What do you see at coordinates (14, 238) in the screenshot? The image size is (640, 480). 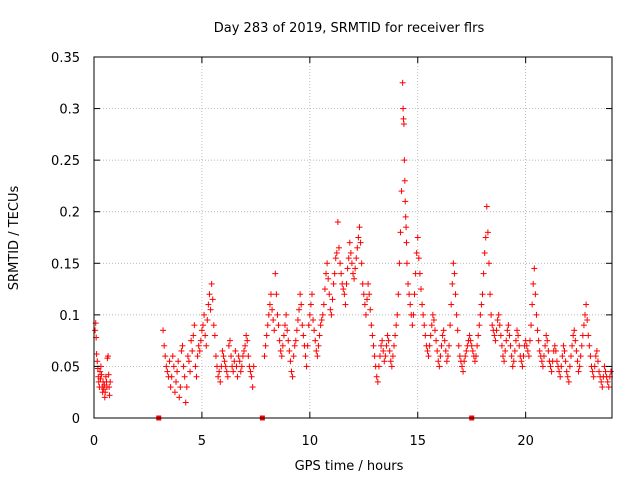 I see `y-axis-title: SRMTID / TECUs` at bounding box center [14, 238].